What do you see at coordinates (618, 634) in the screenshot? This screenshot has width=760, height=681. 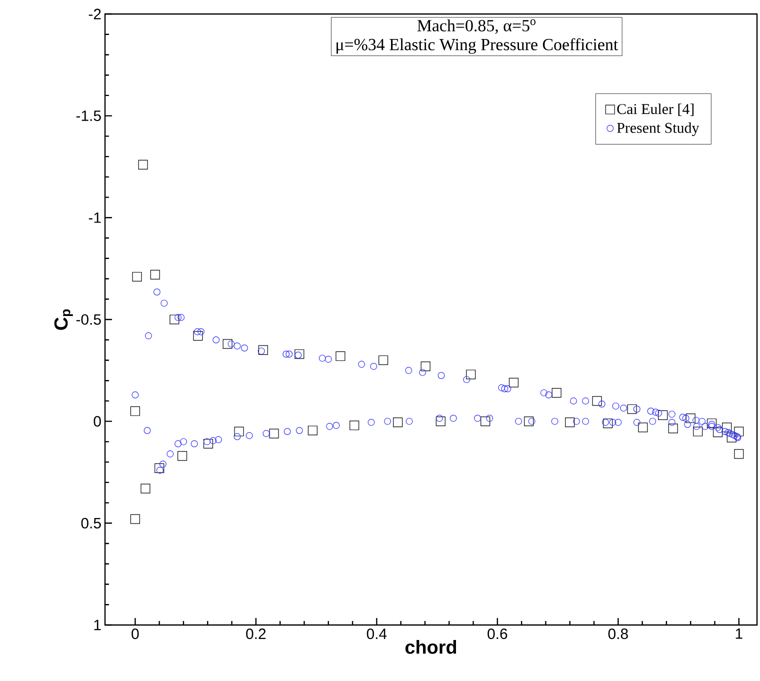 I see `x-tick-label: 0.8` at bounding box center [618, 634].